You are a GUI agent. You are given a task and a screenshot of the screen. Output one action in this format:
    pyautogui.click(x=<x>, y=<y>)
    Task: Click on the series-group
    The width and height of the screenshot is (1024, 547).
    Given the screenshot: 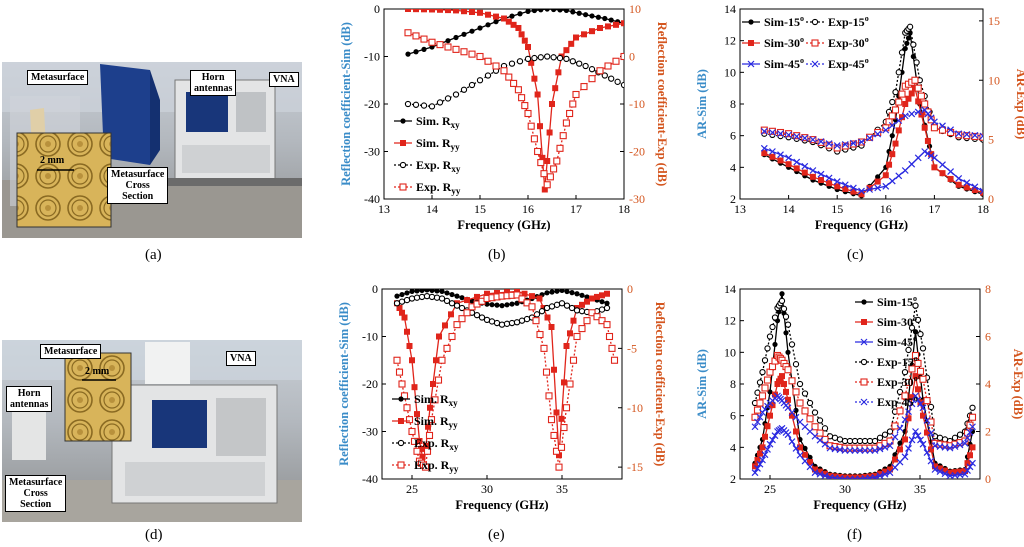 What is the action you would take?
    pyautogui.click(x=506, y=380)
    